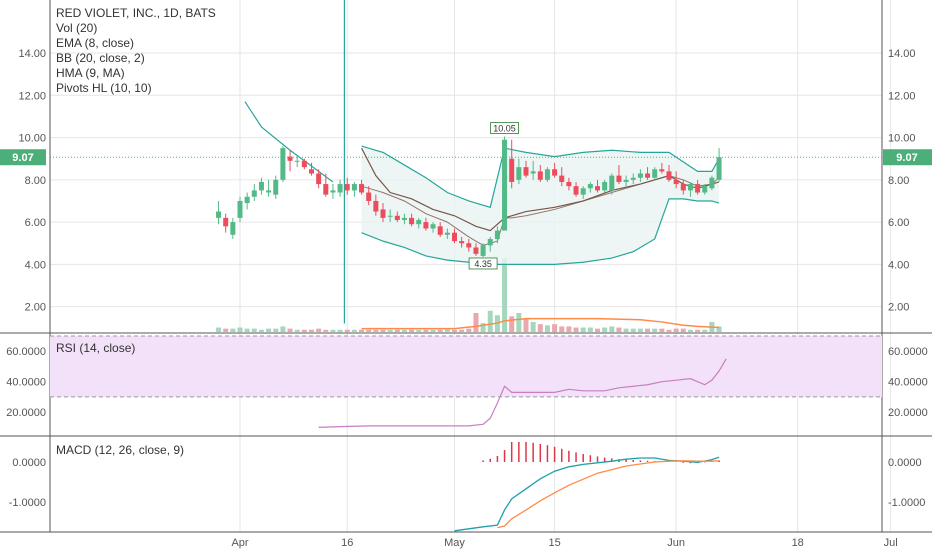  What do you see at coordinates (676, 543) in the screenshot?
I see `x-tick-label: Jun` at bounding box center [676, 543].